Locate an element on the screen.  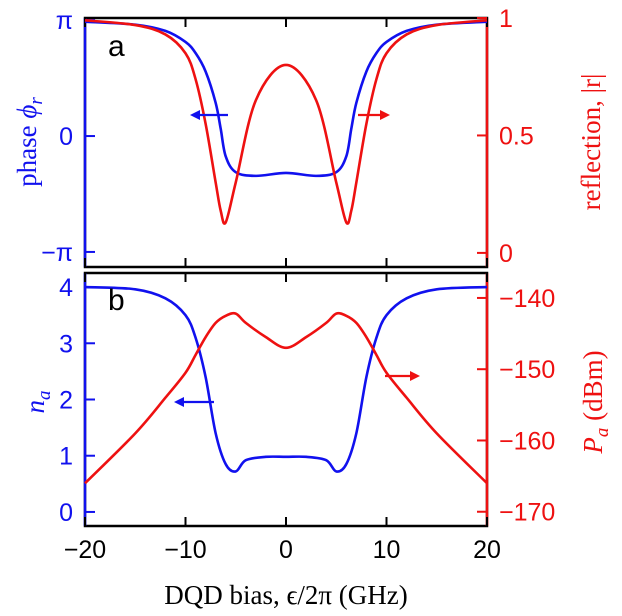
phase-label-sub: r is located at coordinates (36, 101).